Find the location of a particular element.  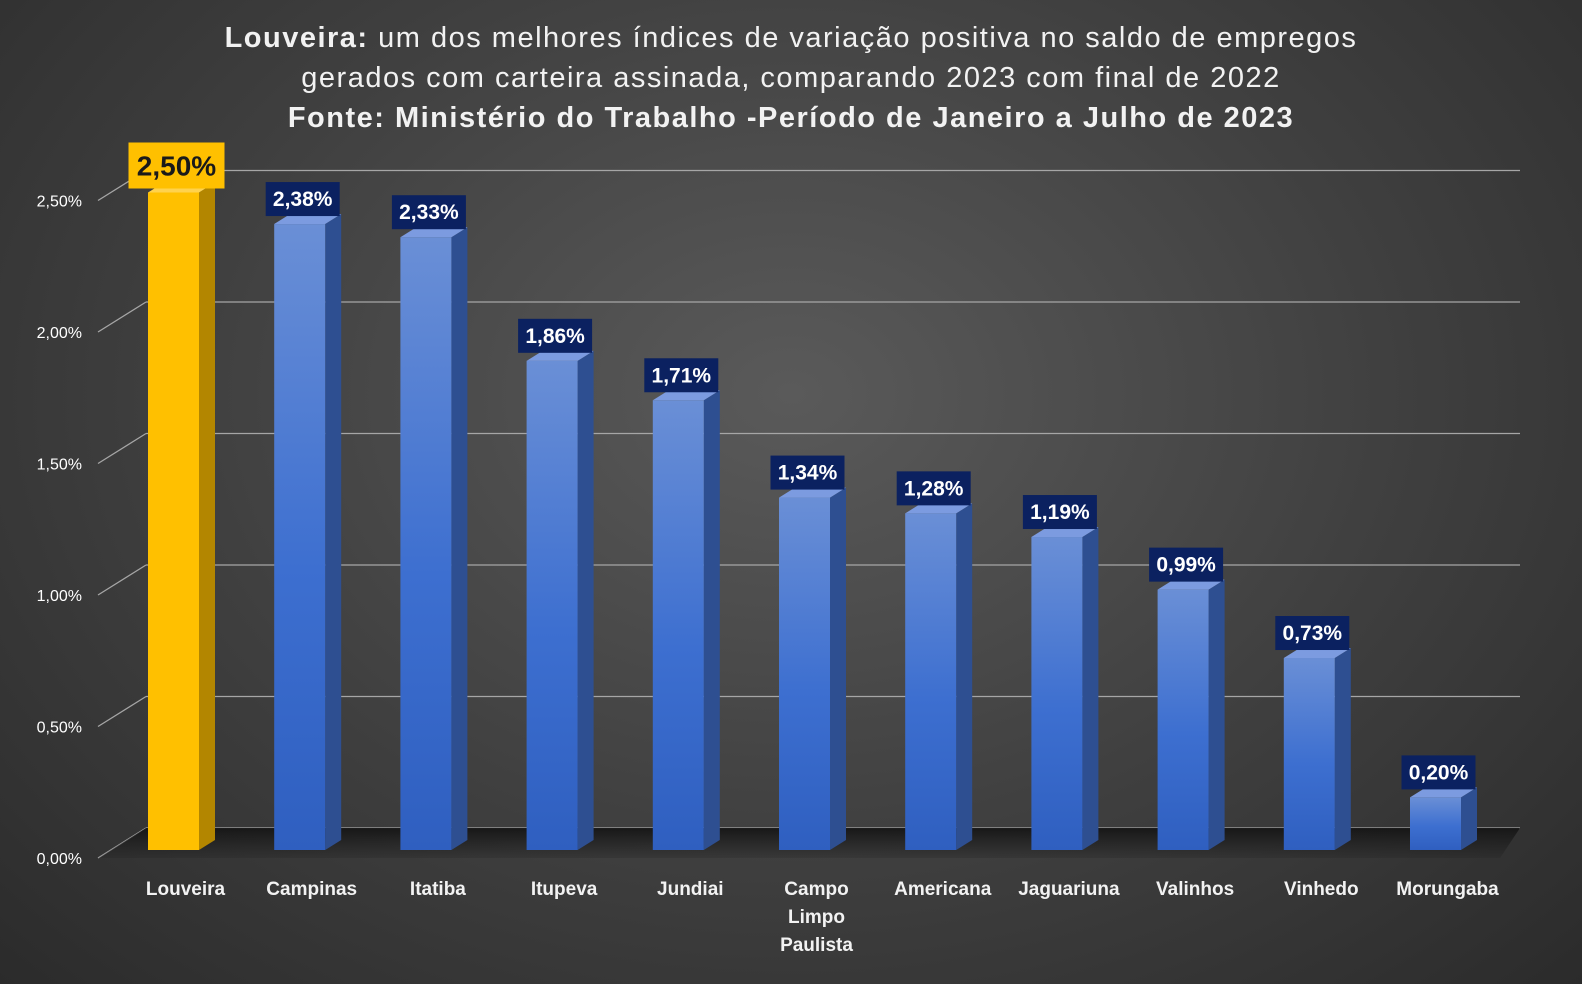

x-tick-label: Itupeva is located at coordinates (564, 889).